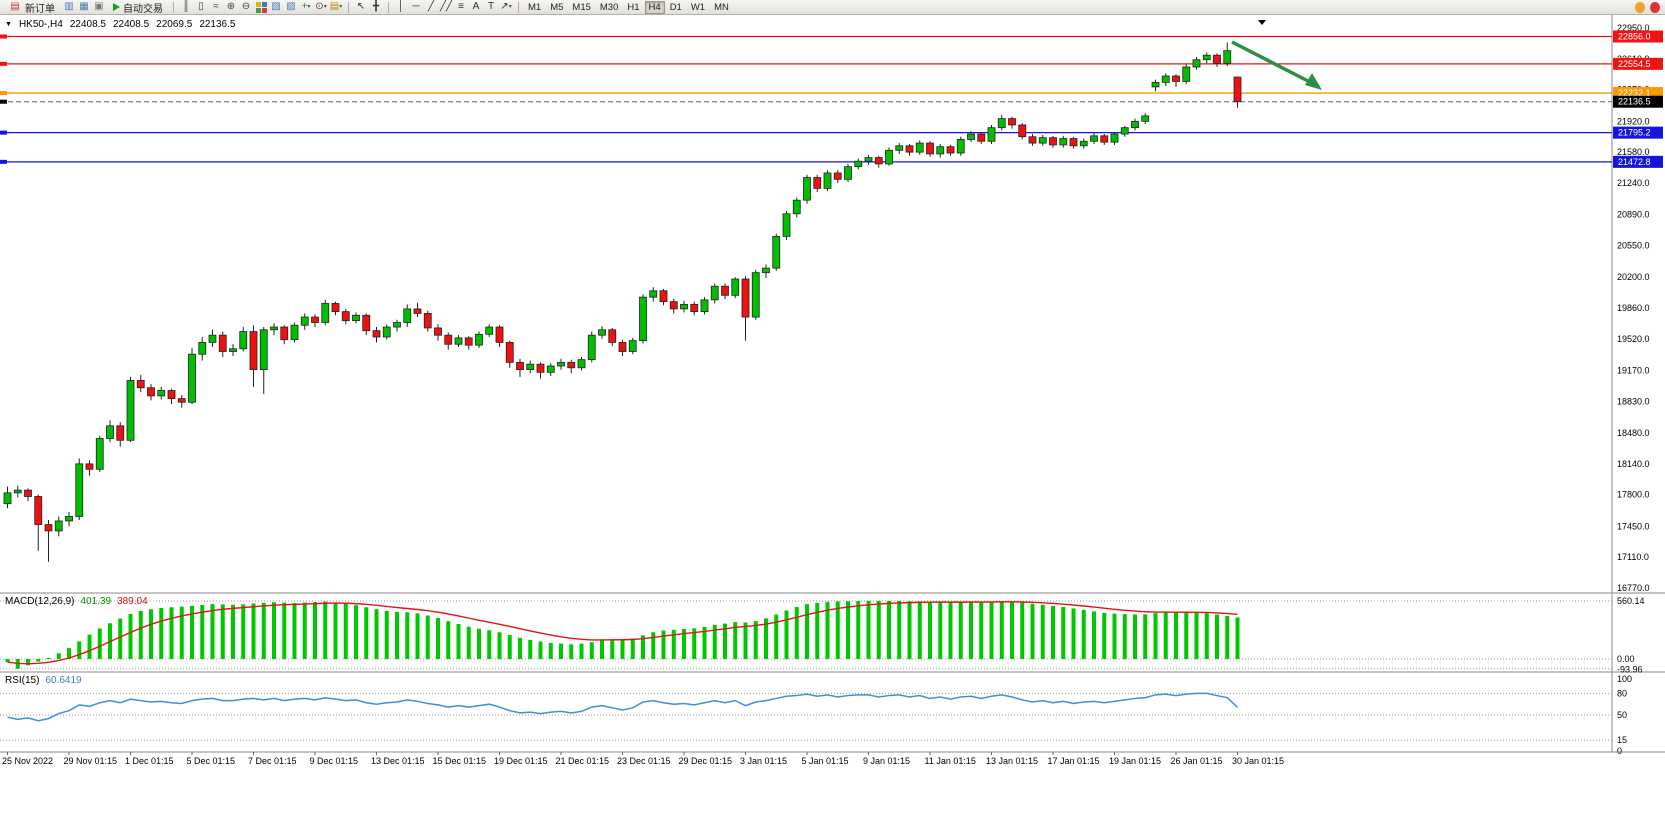 The height and width of the screenshot is (826, 1665). Describe the element at coordinates (1633, 339) in the screenshot. I see `svg-text: 19520.0` at that location.